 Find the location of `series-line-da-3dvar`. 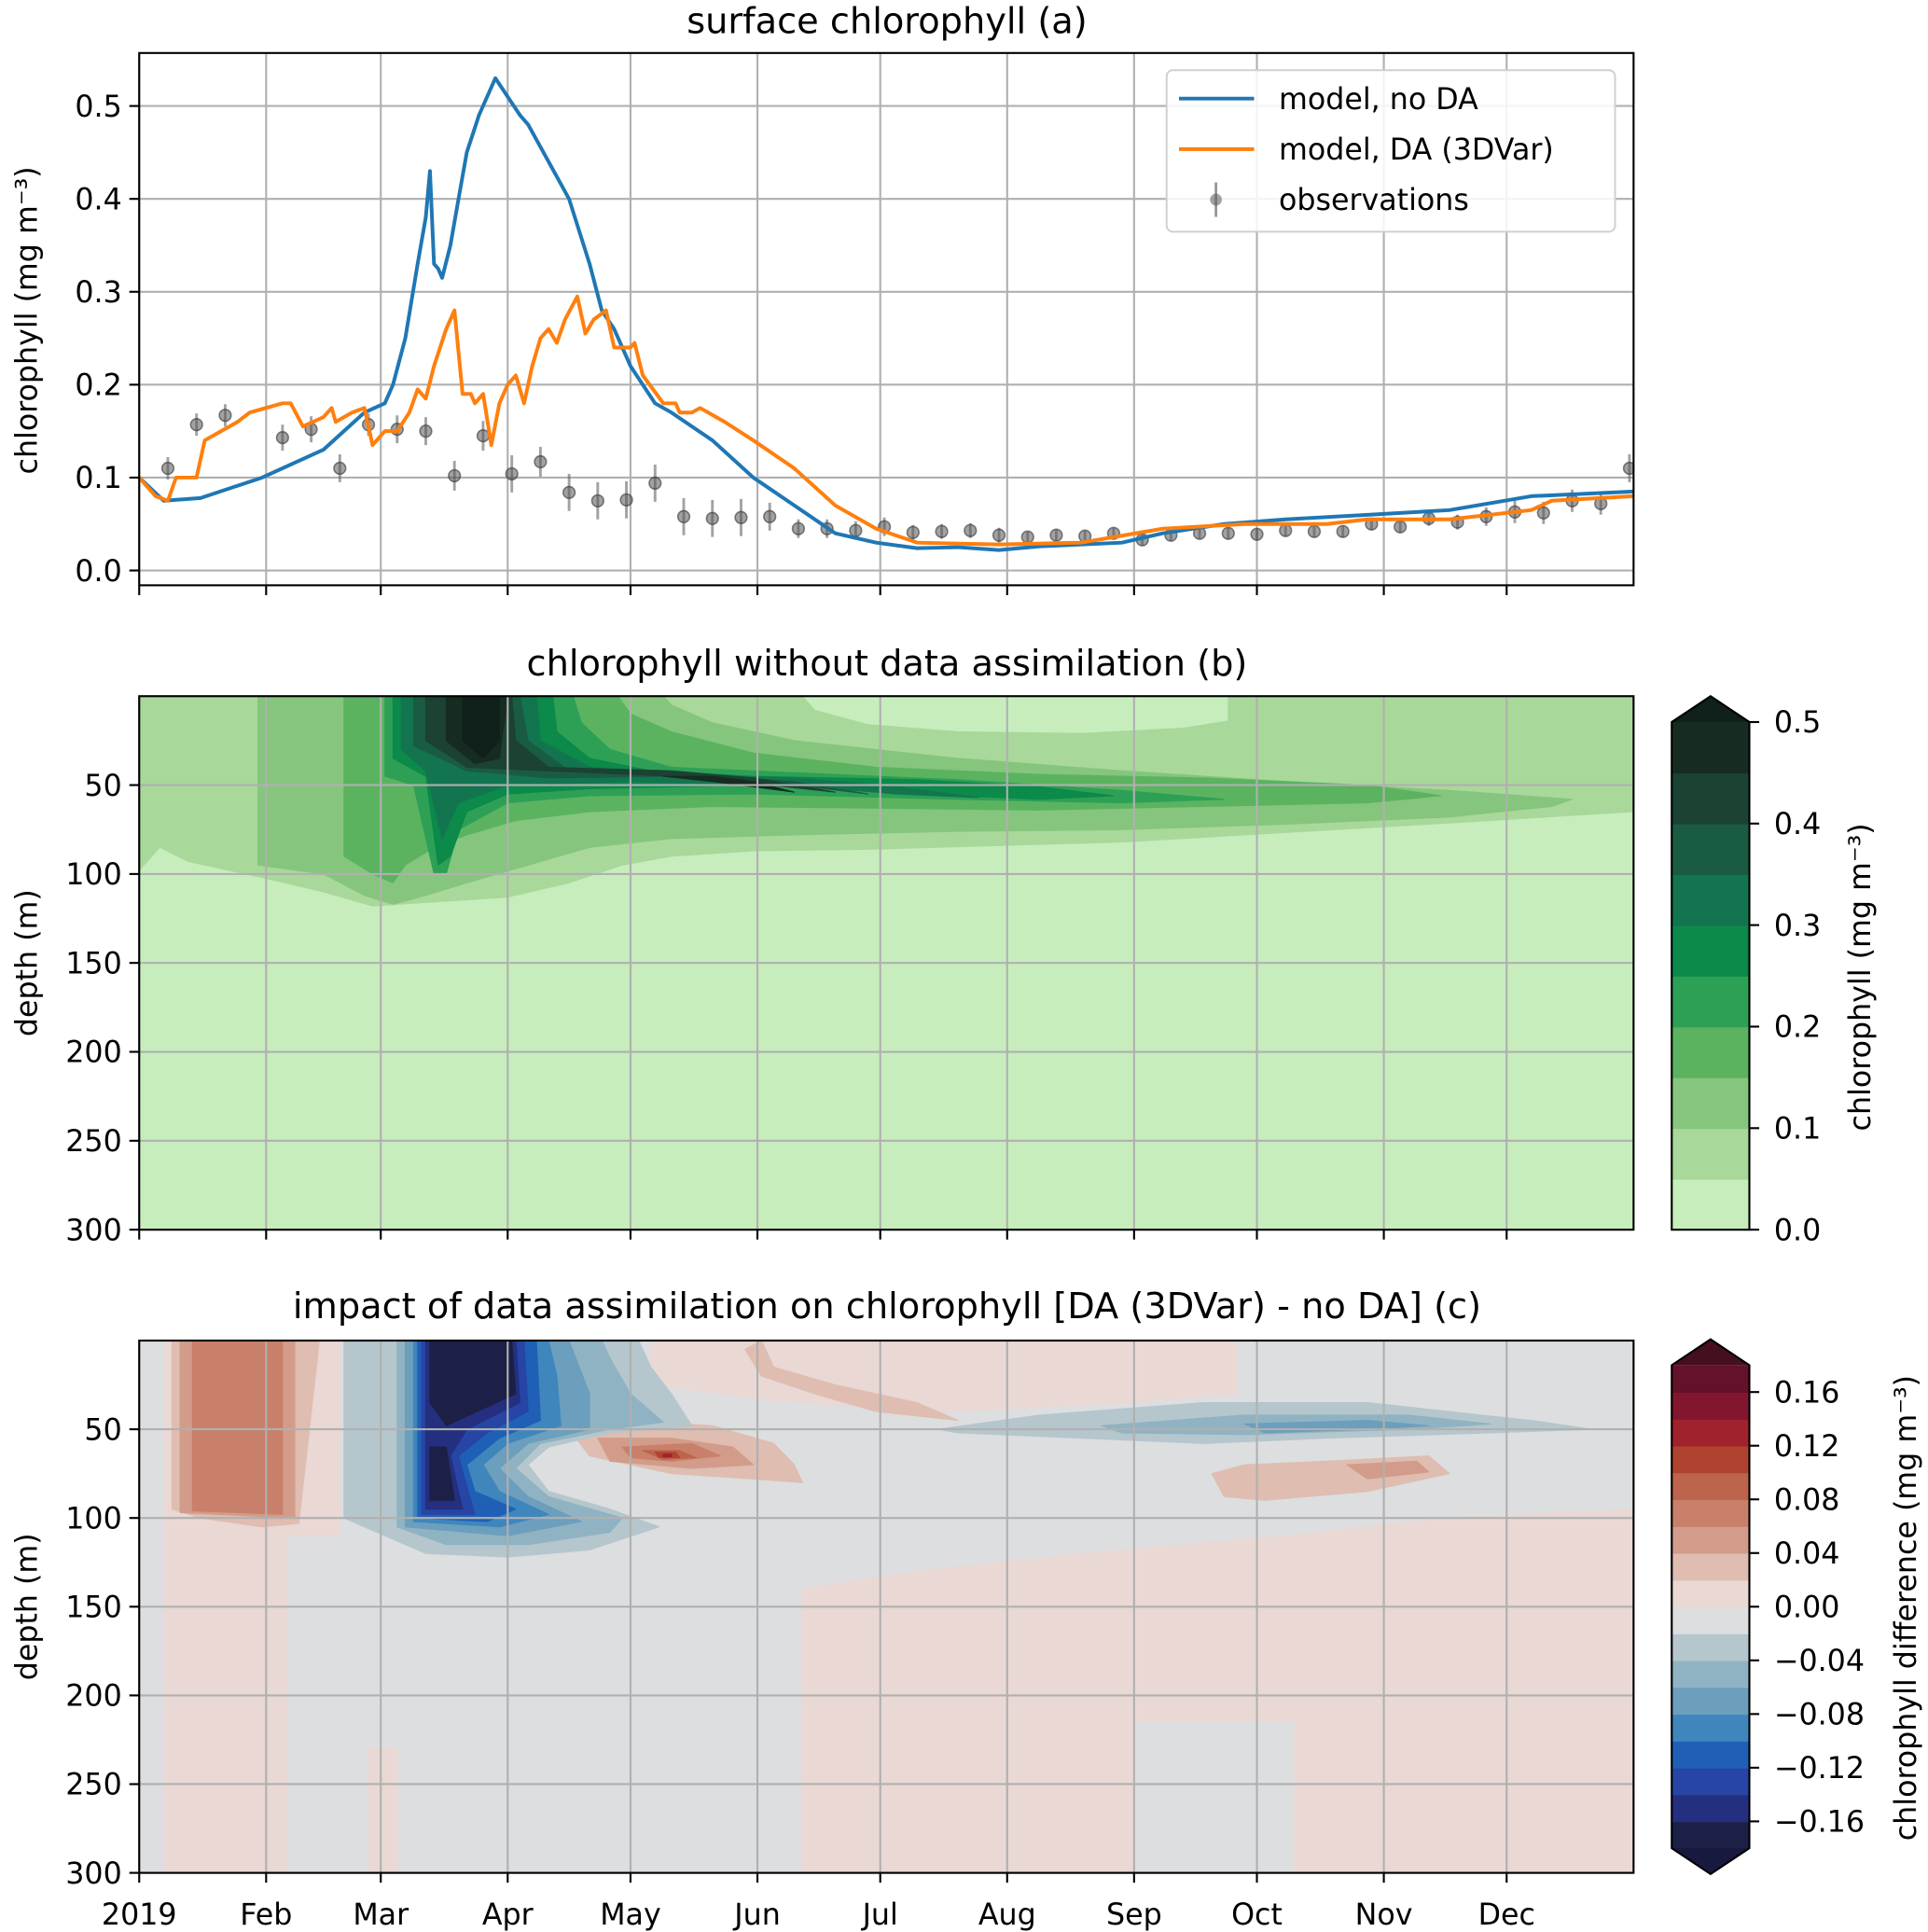

series-line-da-3dvar is located at coordinates (886, 421).